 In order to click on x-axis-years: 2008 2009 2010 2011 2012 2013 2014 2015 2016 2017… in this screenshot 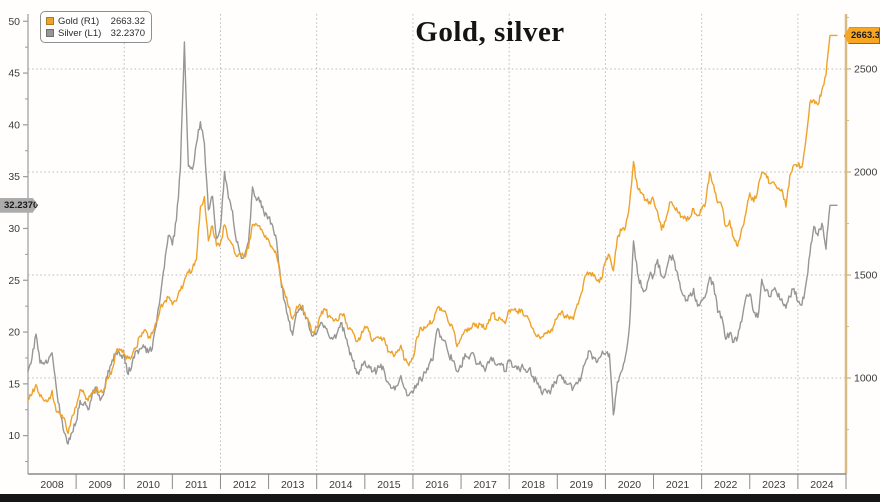, I will do `click(443, 482)`.